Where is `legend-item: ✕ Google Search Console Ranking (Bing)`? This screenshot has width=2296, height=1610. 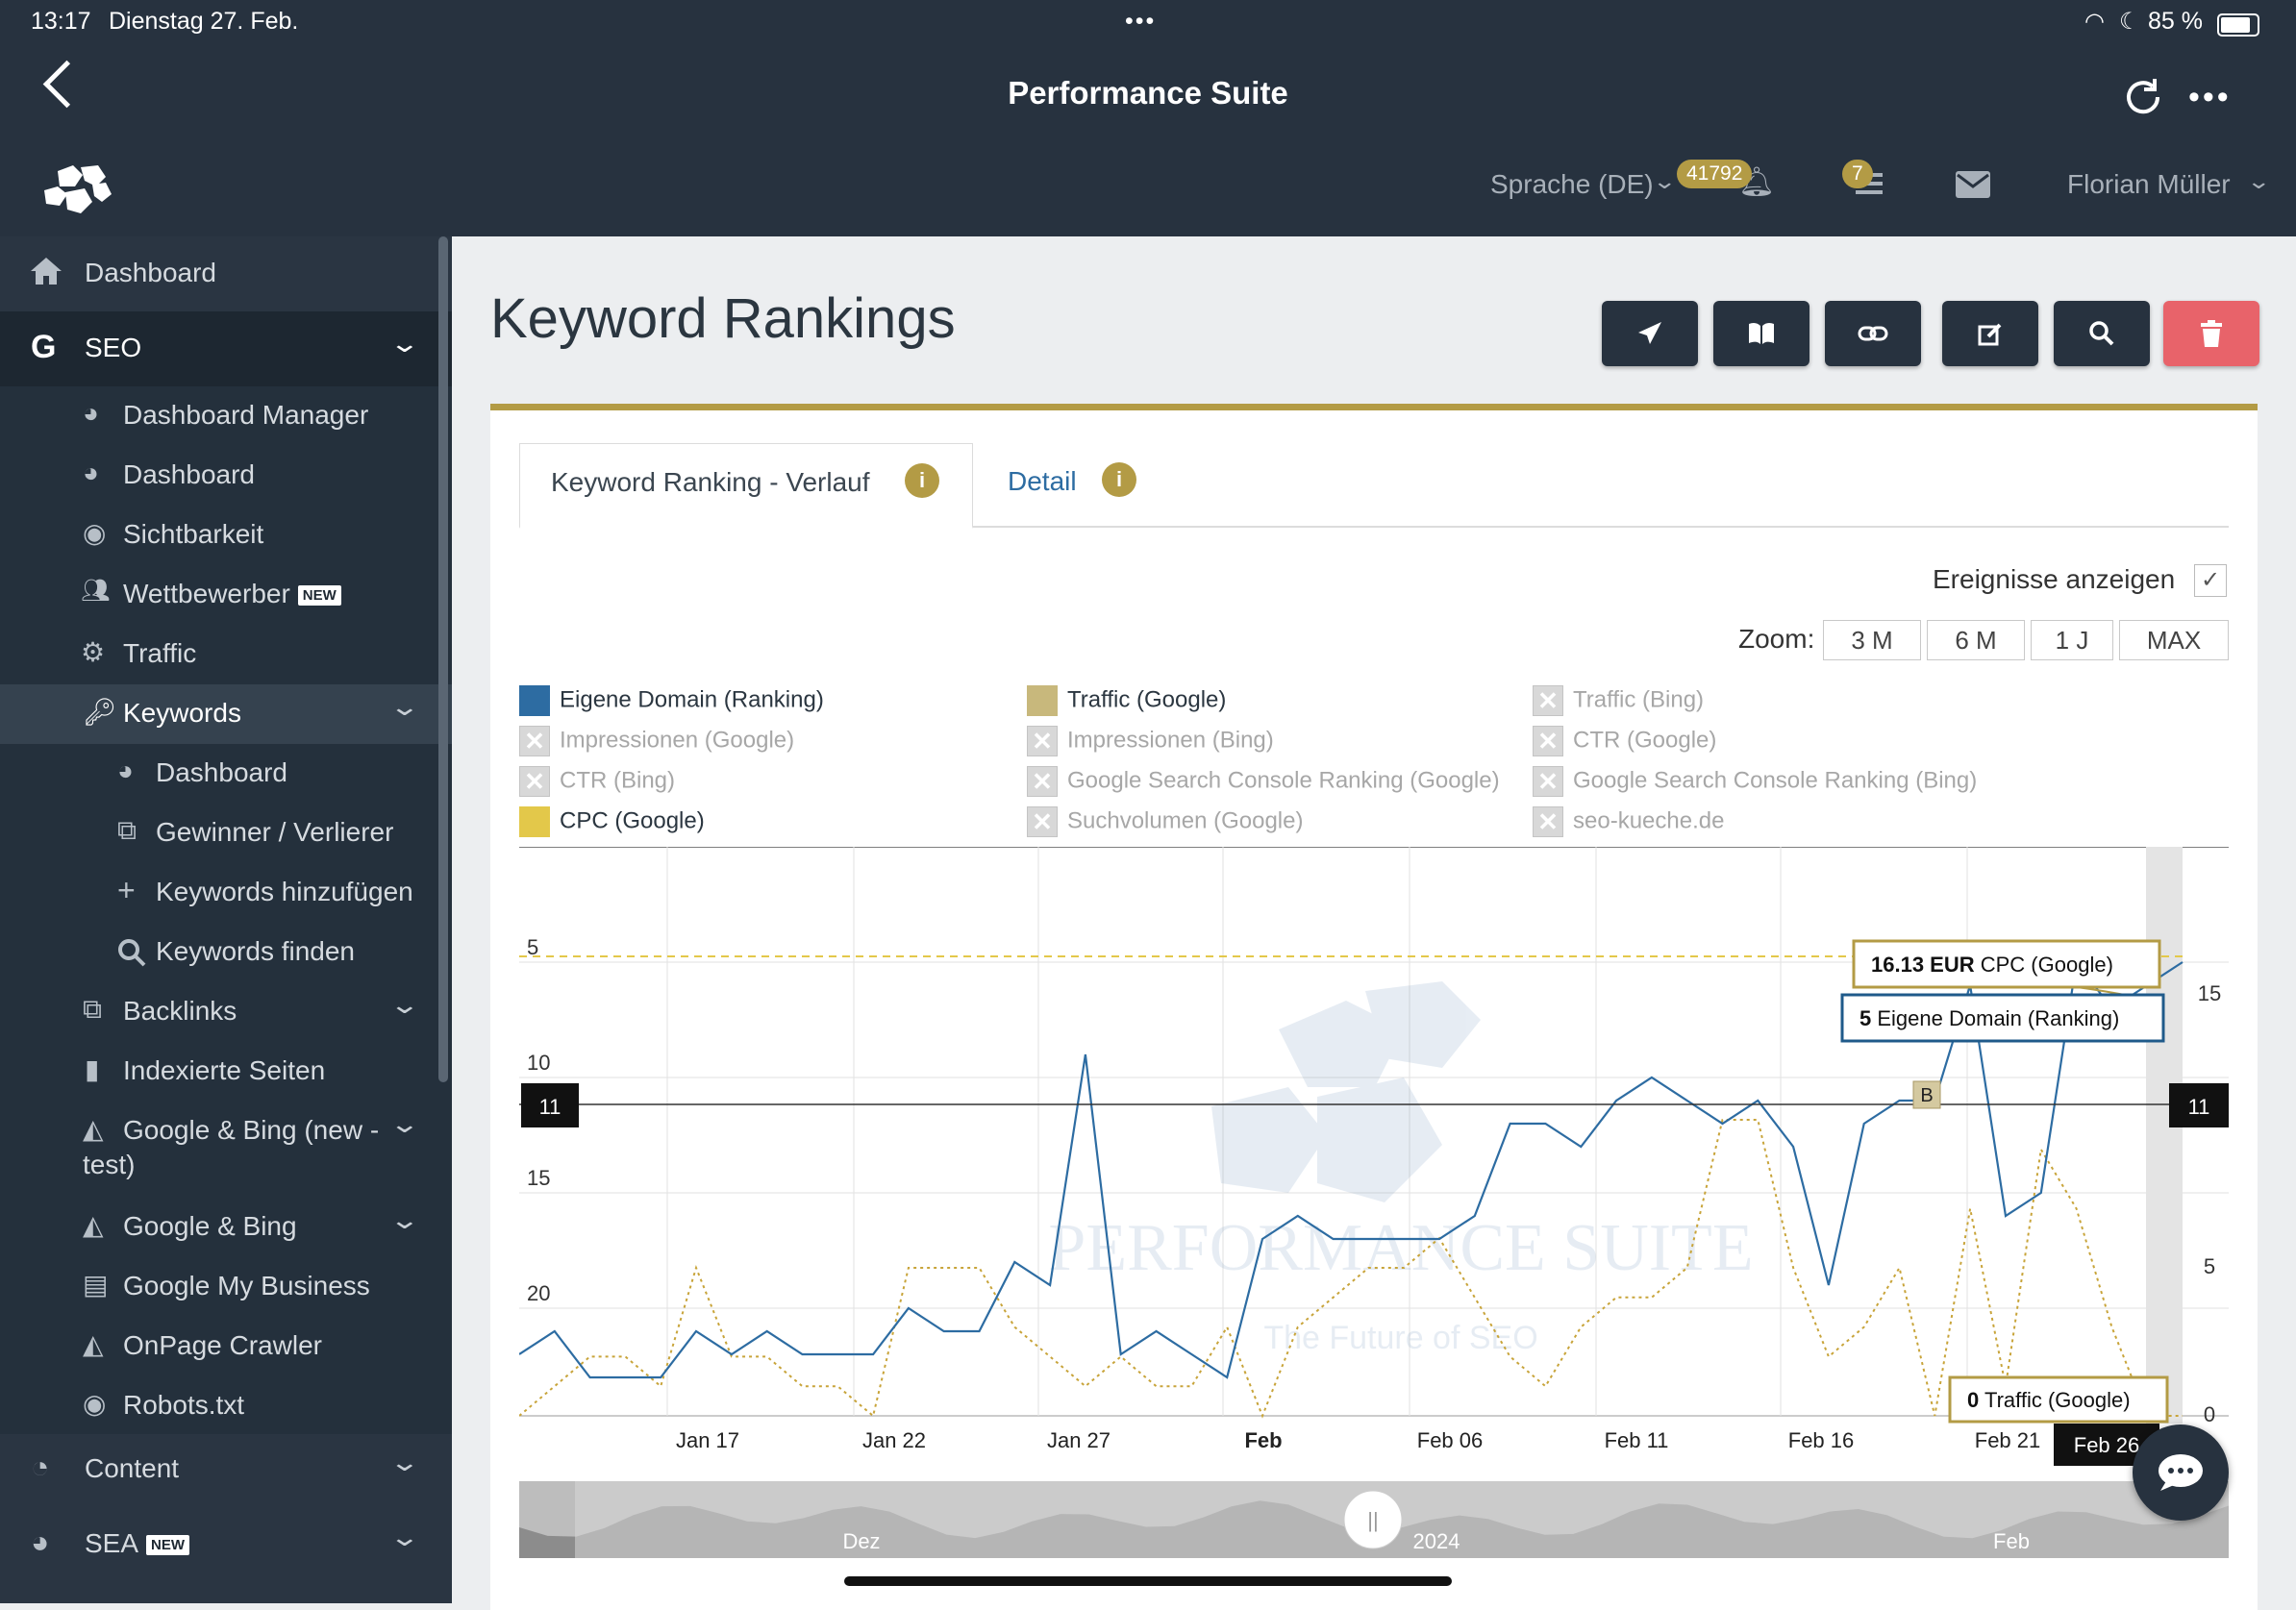
legend-item: ✕ Google Search Console Ranking (Bing) is located at coordinates (1755, 782).